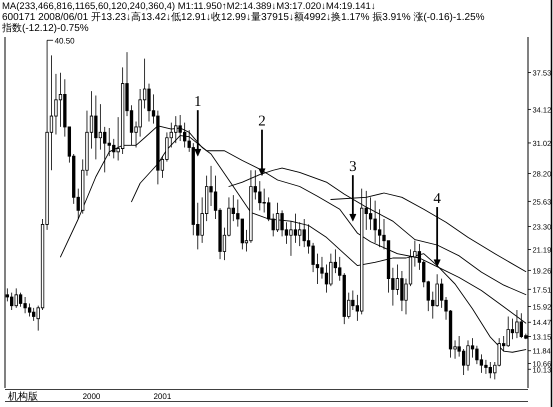 The image size is (553, 407). I want to click on x-tick-label: 2000, so click(91, 396).